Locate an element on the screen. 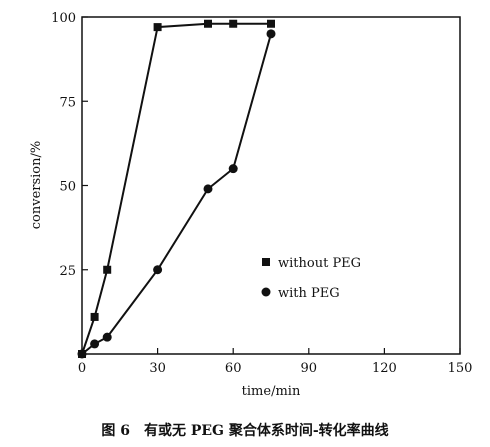 Image resolution: width=490 pixels, height=447 pixels. y-tick-label: 100 is located at coordinates (63, 18).